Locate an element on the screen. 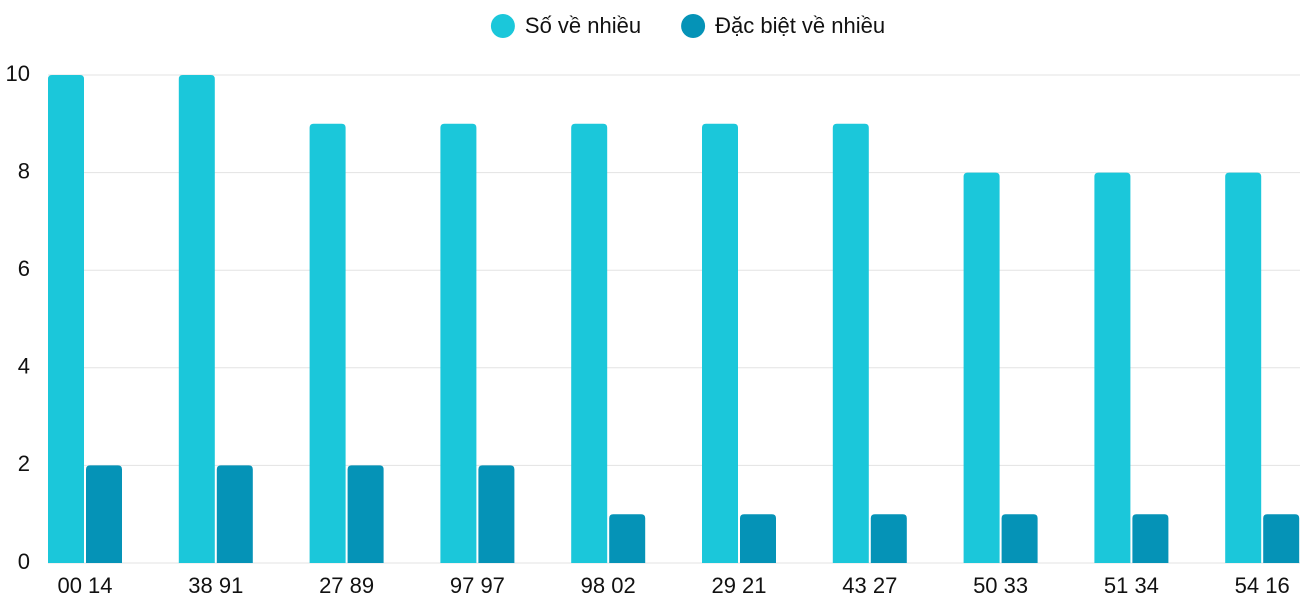 The image size is (1300, 600). x-tick-label: 54 16 is located at coordinates (1262, 585).